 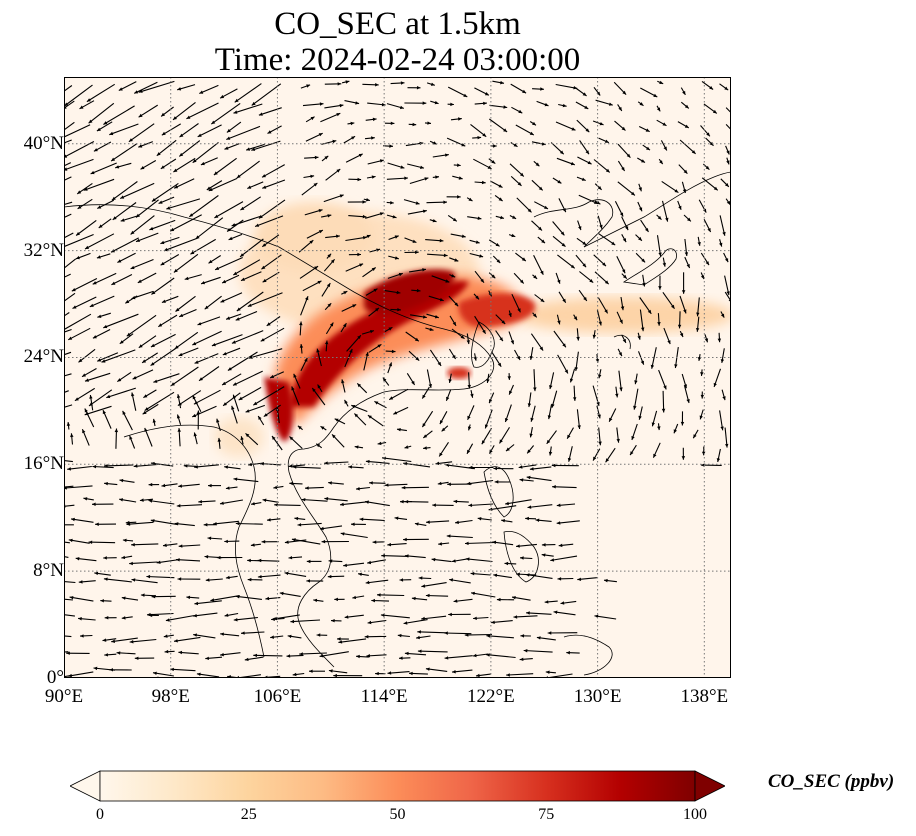 What do you see at coordinates (48, 571) in the screenshot?
I see `ytick-label-1: 8°N` at bounding box center [48, 571].